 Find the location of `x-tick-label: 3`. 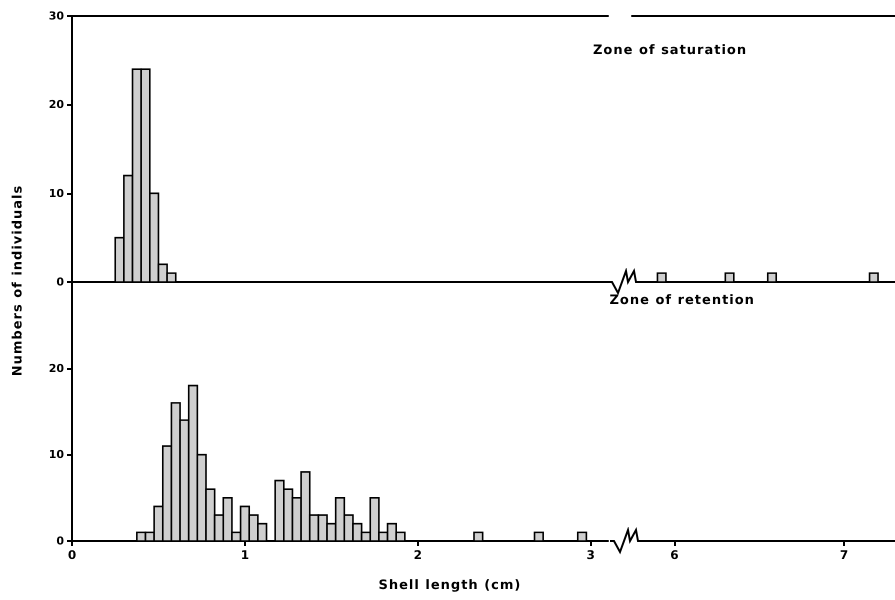

x-tick-label: 3 is located at coordinates (590, 555).